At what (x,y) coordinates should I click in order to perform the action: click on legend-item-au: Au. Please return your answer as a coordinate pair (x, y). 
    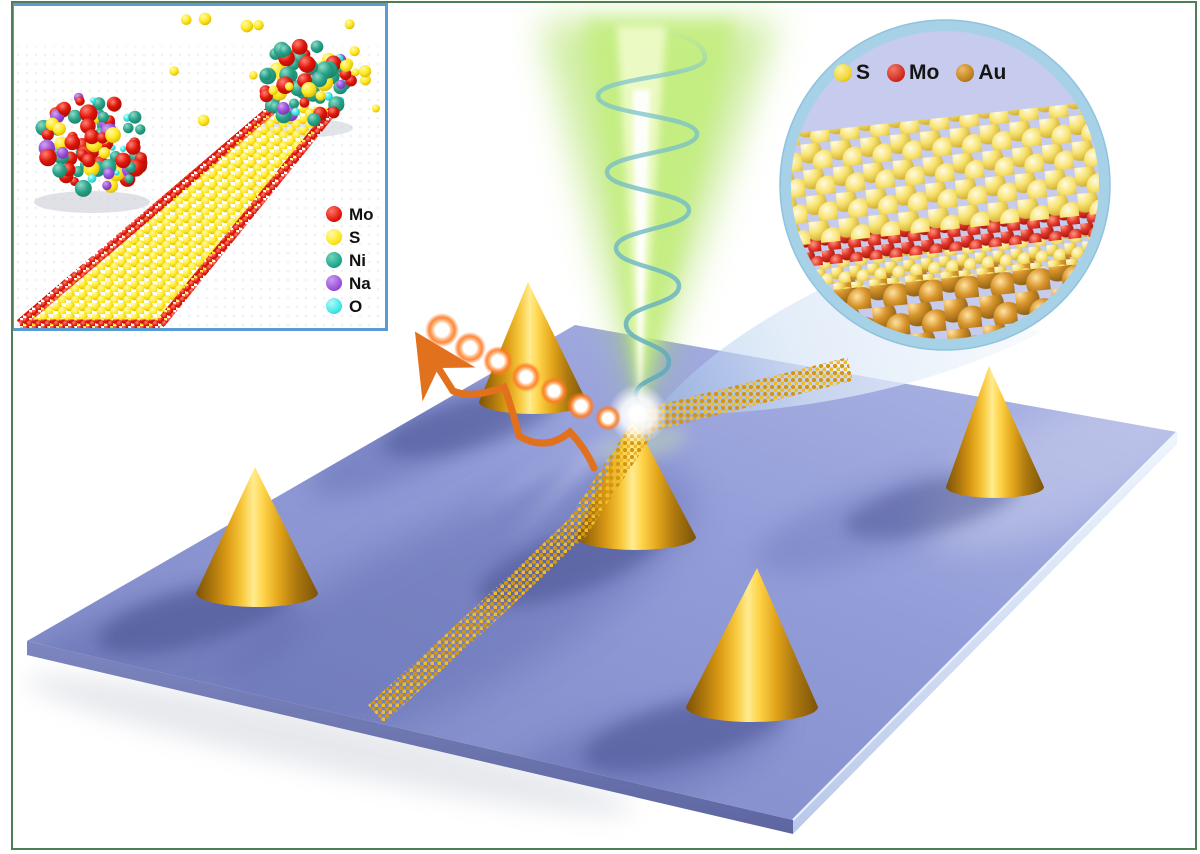
    Looking at the image, I should click on (981, 72).